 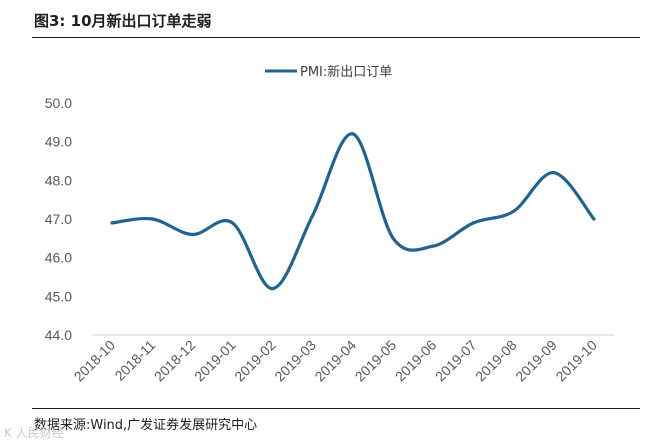 What do you see at coordinates (335, 361) in the screenshot?
I see `x-tick-label: 2019-04` at bounding box center [335, 361].